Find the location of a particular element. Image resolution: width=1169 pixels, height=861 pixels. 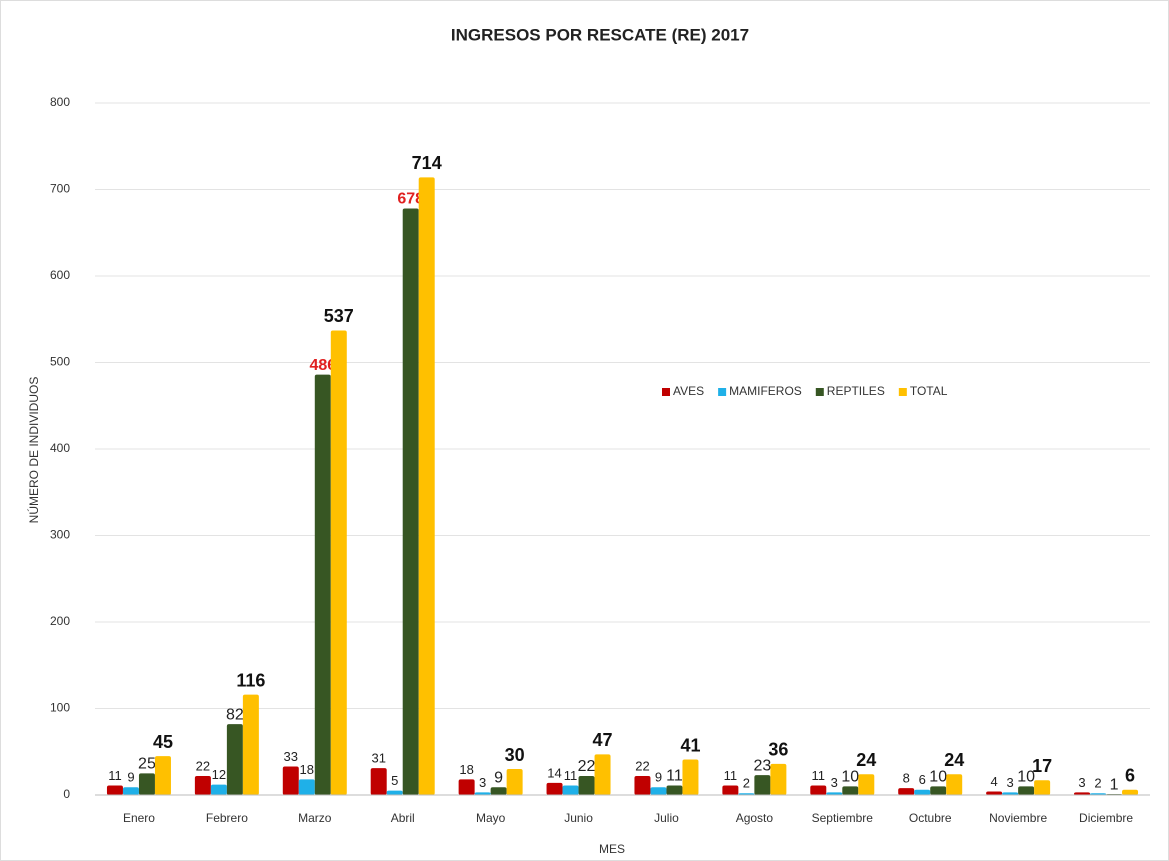

y-tick-label: 400 is located at coordinates (60, 448).